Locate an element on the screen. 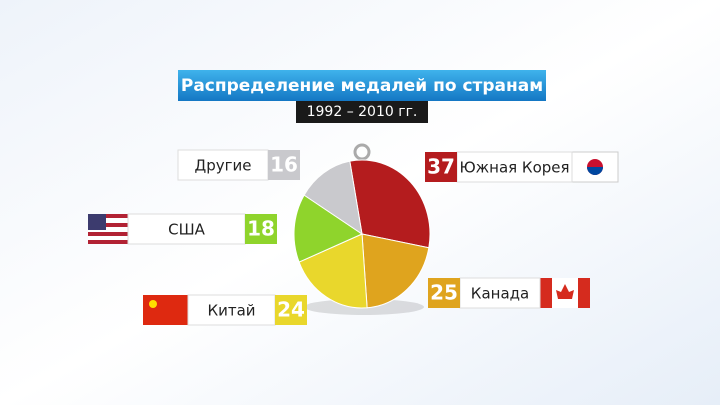  category-label: Другие is located at coordinates (223, 166).